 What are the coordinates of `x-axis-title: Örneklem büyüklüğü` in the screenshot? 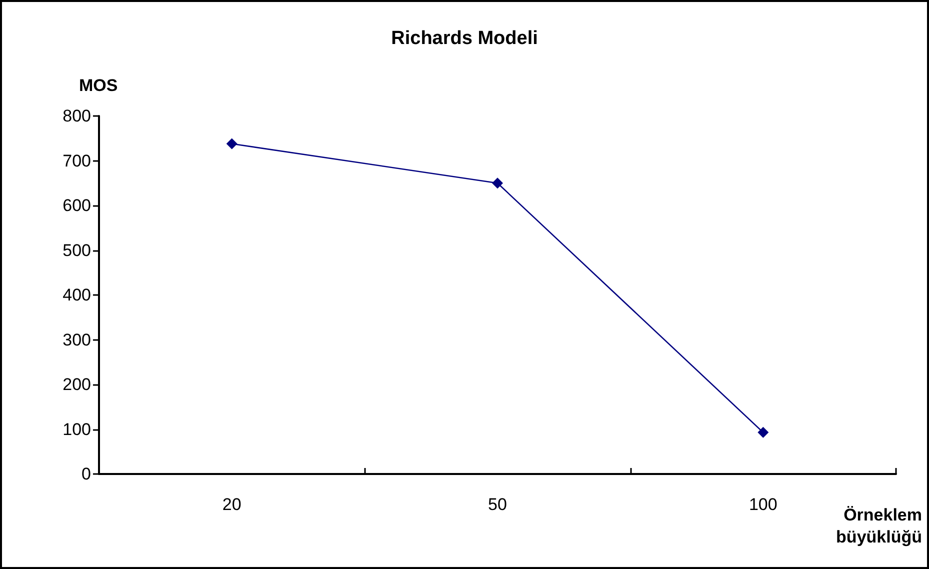 It's located at (879, 526).